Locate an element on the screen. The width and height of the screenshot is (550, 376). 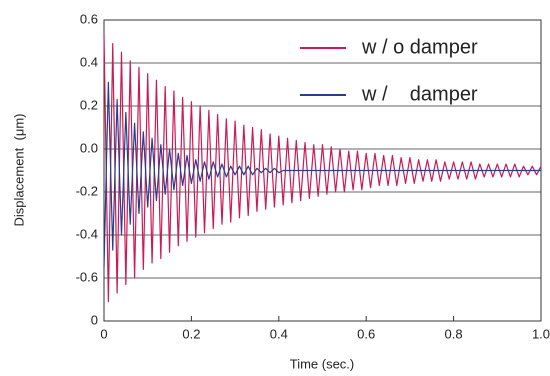
y-tick-label: -0.6 is located at coordinates (87, 276).